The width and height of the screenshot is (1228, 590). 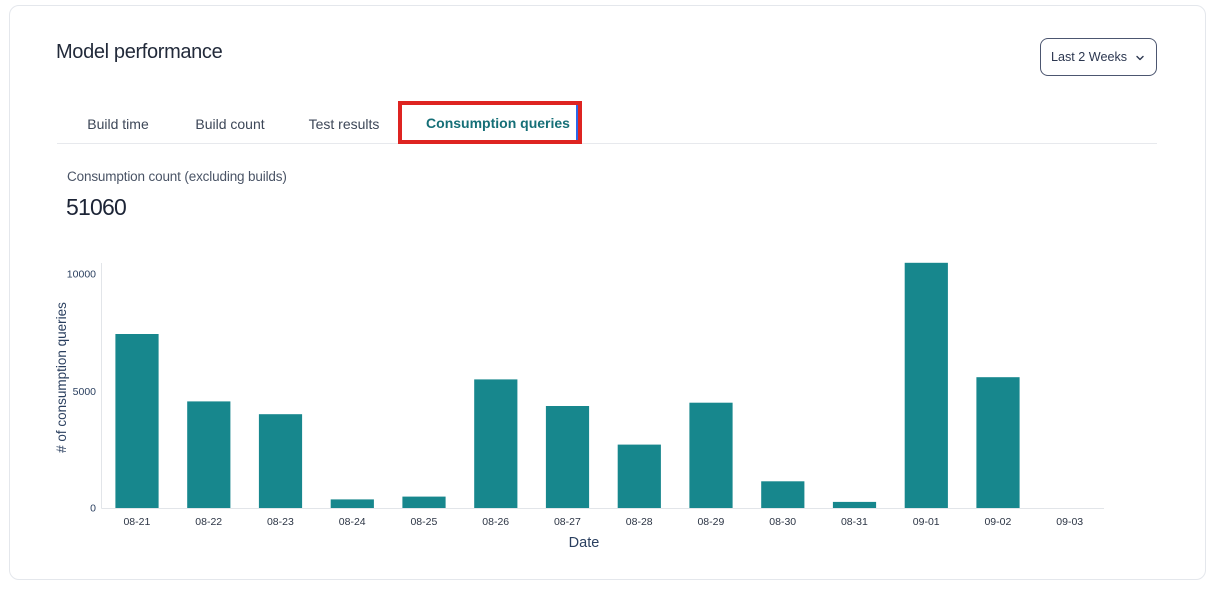 I want to click on svg-text: 0, so click(x=93, y=509).